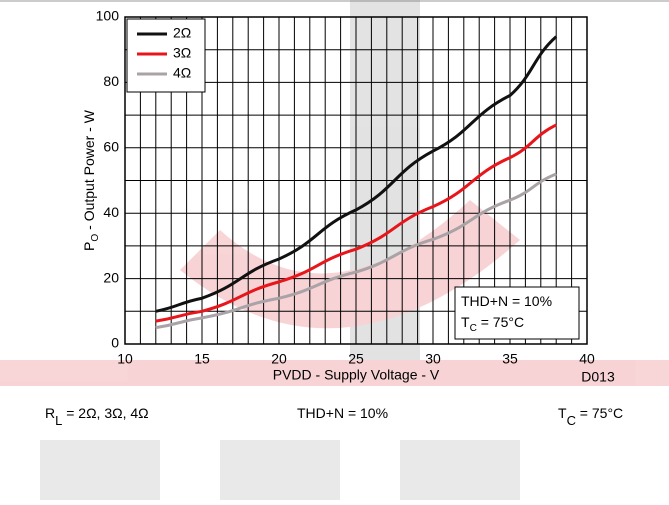  I want to click on figure-id: D013, so click(598, 377).